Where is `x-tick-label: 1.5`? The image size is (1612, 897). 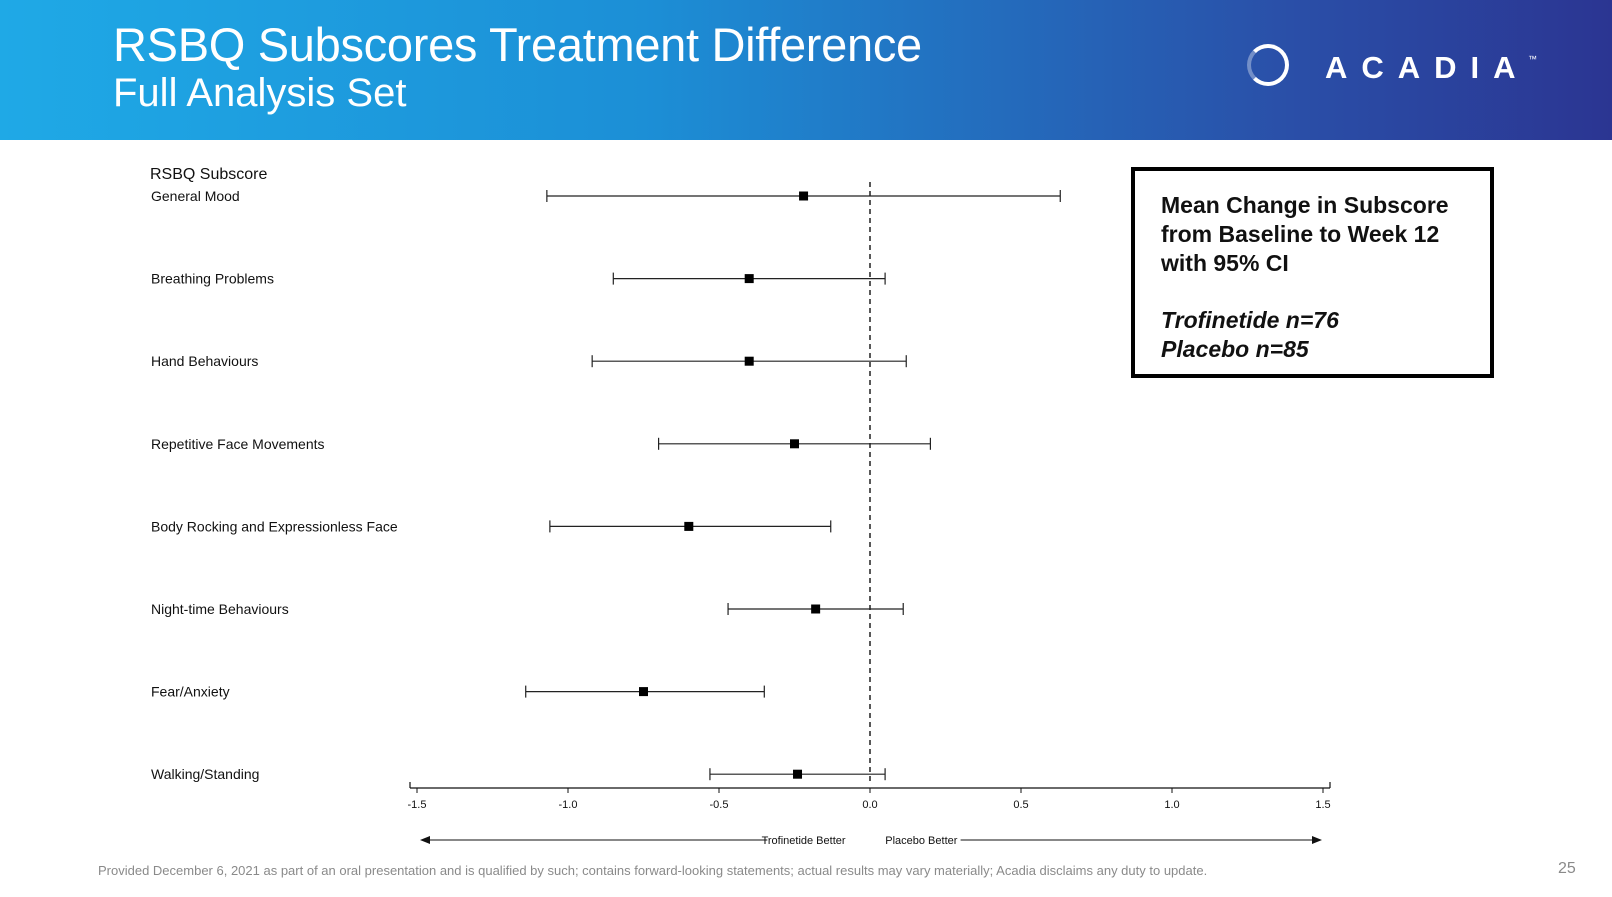 x-tick-label: 1.5 is located at coordinates (1322, 805).